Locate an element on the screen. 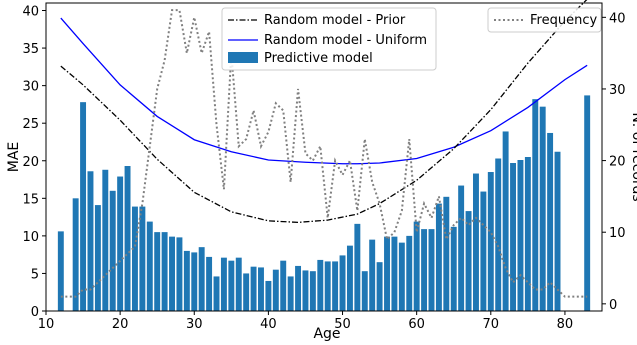 This screenshot has height=345, width=637. x-tick-label: 20 is located at coordinates (120, 324).